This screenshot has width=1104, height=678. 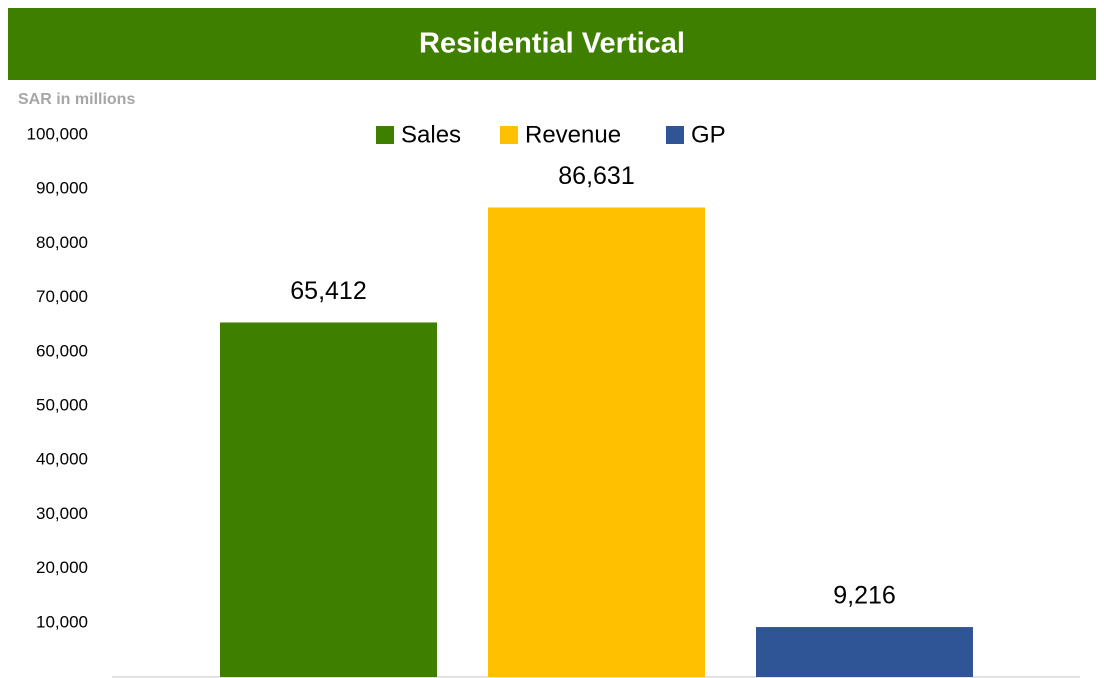 What do you see at coordinates (62, 188) in the screenshot?
I see `y-tick-label: 90,000` at bounding box center [62, 188].